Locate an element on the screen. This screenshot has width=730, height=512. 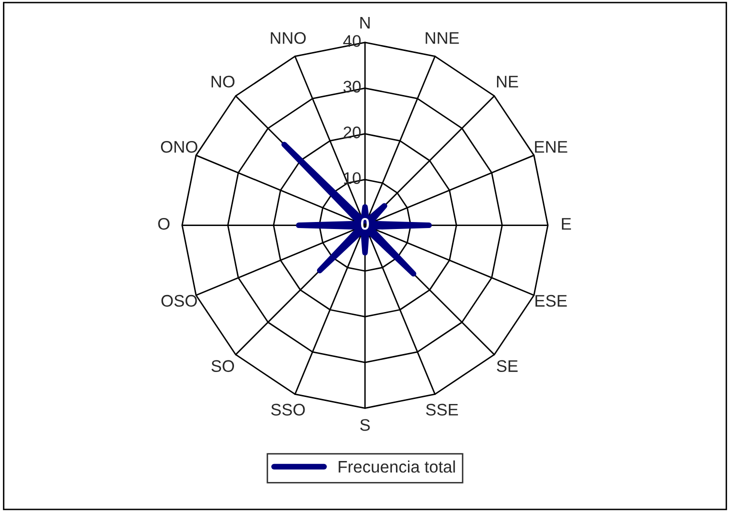
spoke-label: S is located at coordinates (365, 425).